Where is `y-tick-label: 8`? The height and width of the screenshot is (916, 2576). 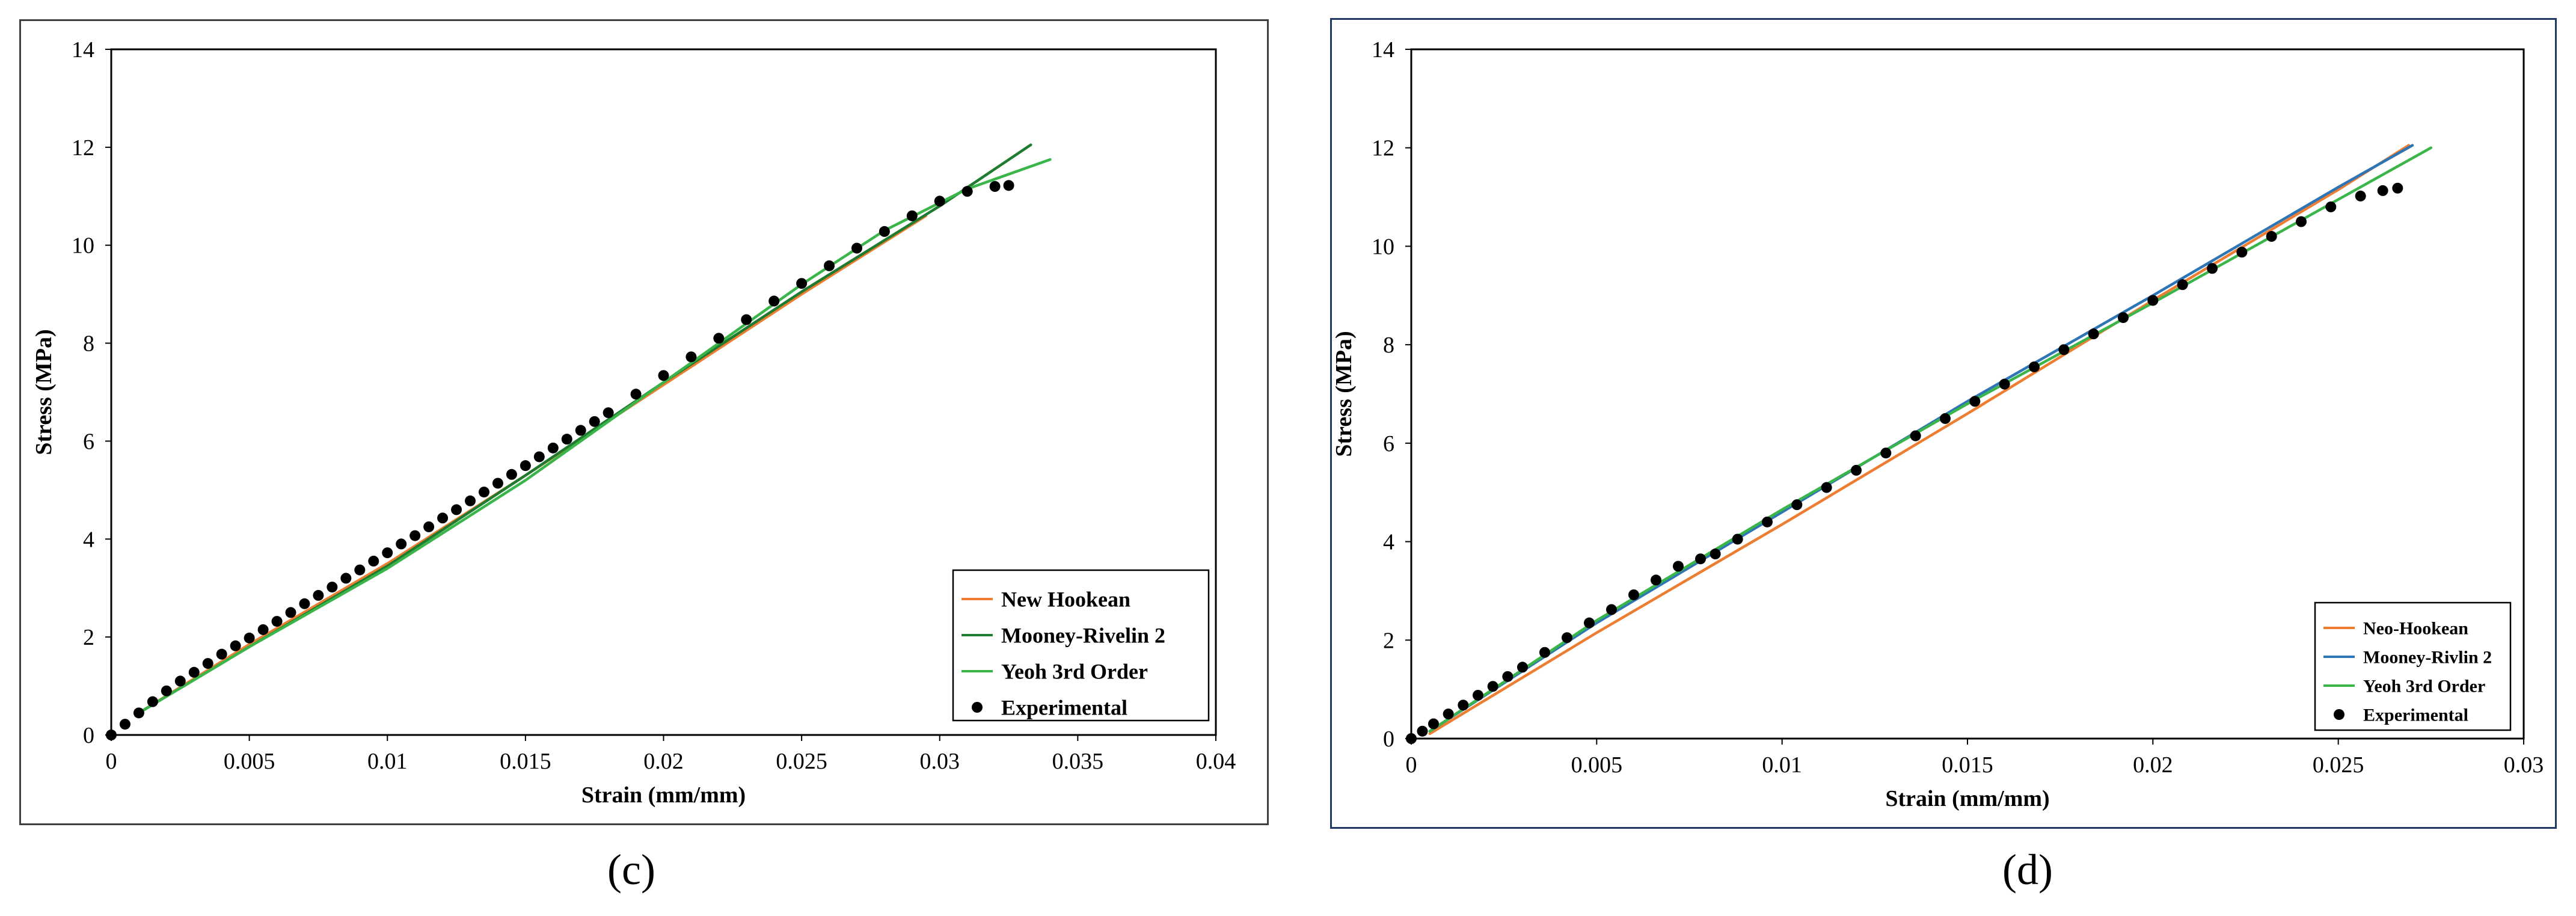 y-tick-label: 8 is located at coordinates (1388, 346).